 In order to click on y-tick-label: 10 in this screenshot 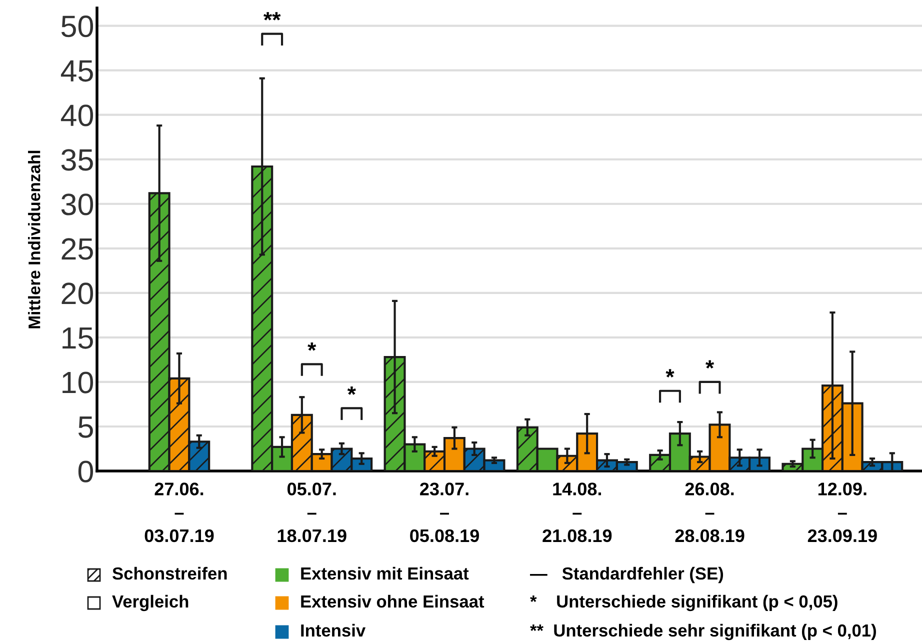, I will do `click(78, 383)`.